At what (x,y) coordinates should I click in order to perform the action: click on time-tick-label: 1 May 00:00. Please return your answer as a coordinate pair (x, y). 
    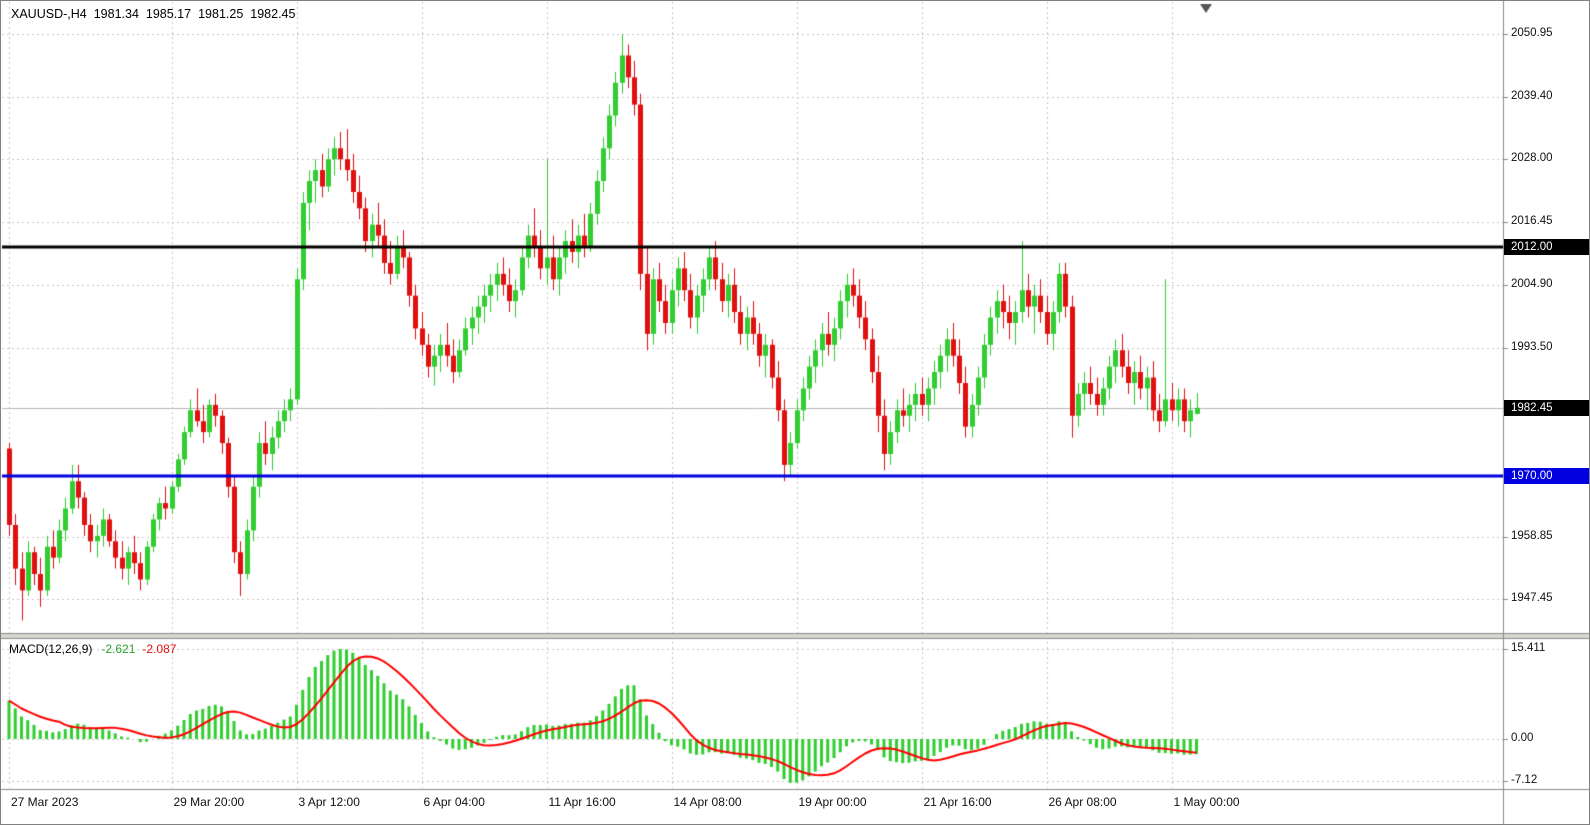
    Looking at the image, I should click on (1206, 802).